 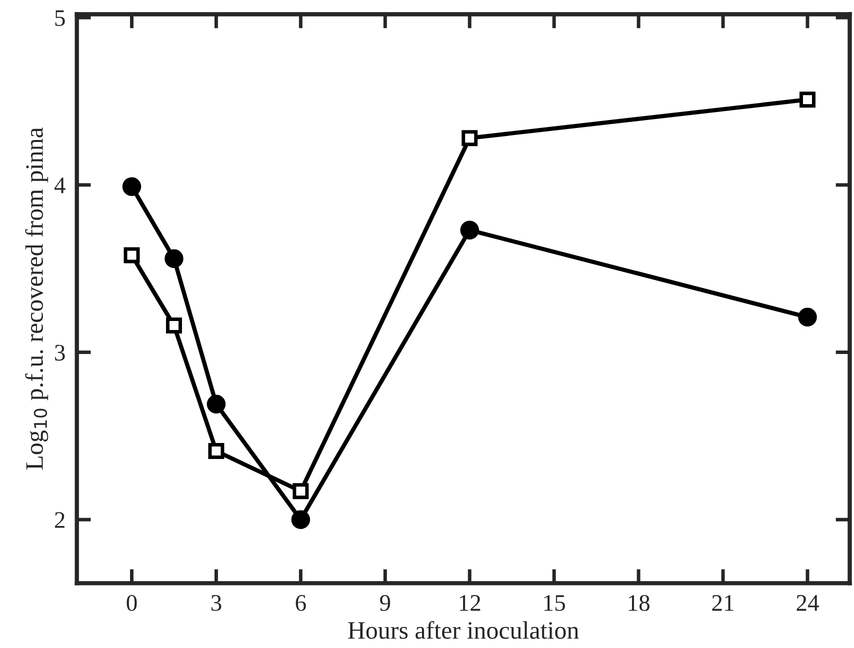 I want to click on x-tick-label: 18, so click(x=639, y=602).